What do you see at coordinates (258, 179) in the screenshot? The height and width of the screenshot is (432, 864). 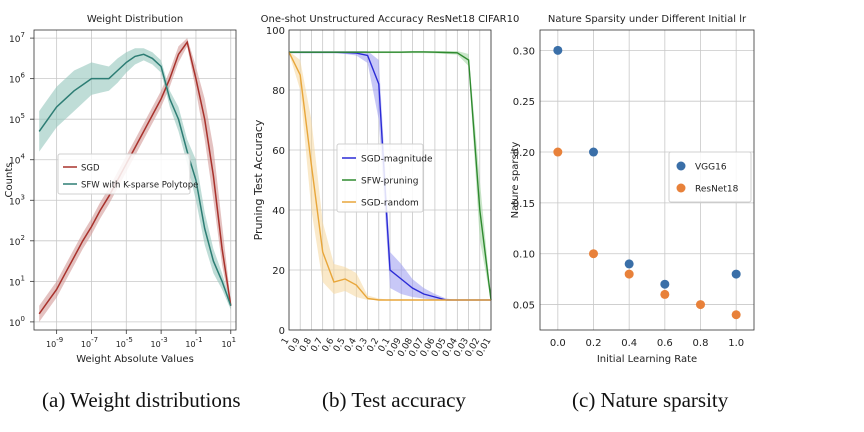 I see `y-axis-label: Pruning Test Accuracy` at bounding box center [258, 179].